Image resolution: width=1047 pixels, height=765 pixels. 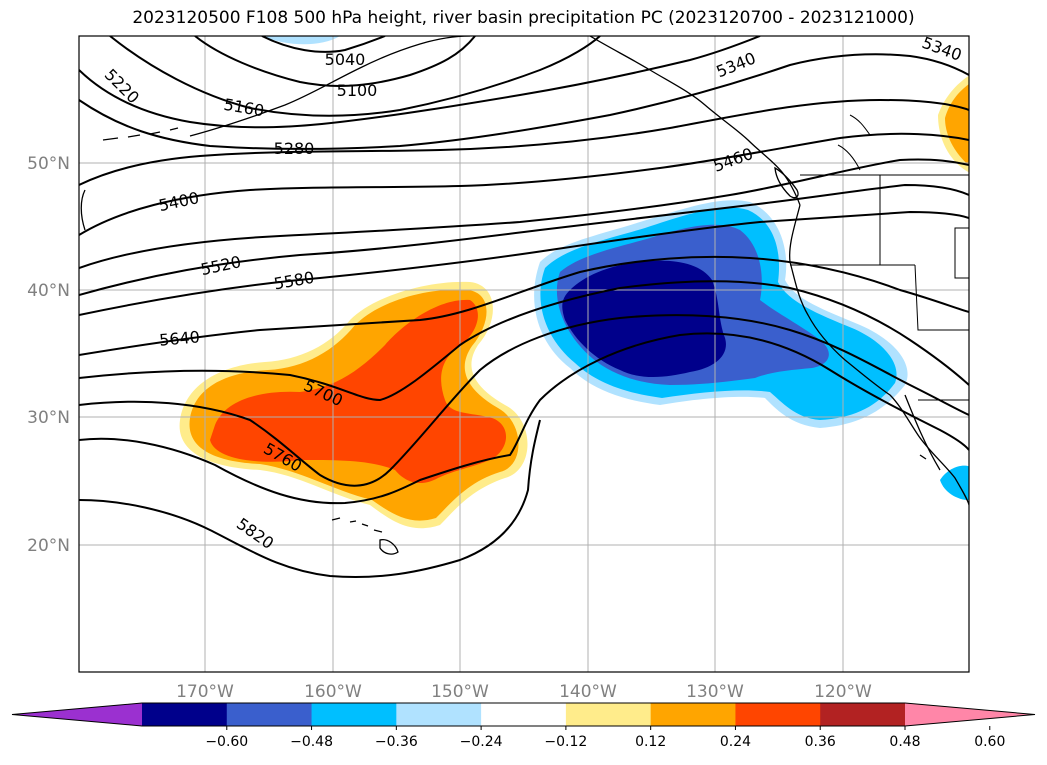 What do you see at coordinates (715, 692) in the screenshot?
I see `lon-label-130w: 130°W` at bounding box center [715, 692].